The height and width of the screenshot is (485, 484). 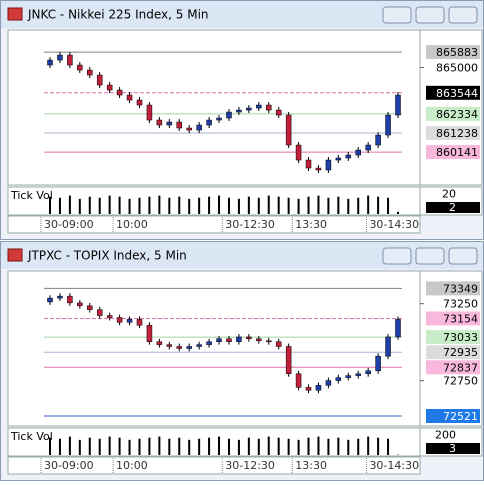 What do you see at coordinates (445, 434) in the screenshot?
I see `volume-tick-label: 200` at bounding box center [445, 434].